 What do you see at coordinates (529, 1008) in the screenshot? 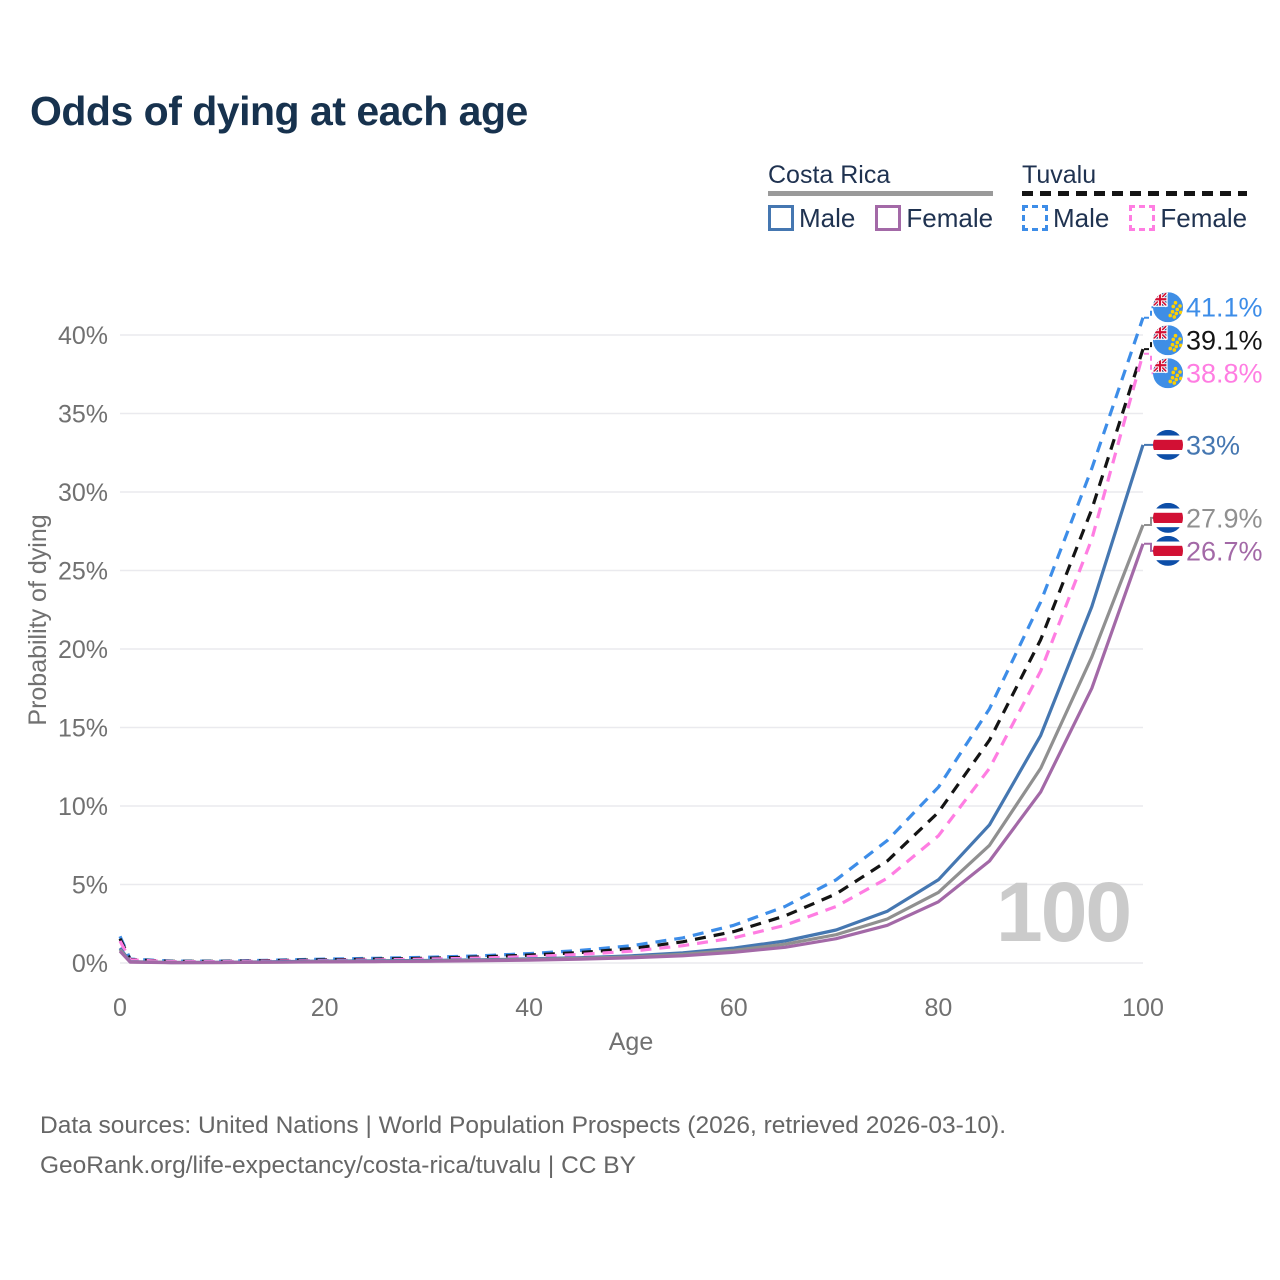
I see `x-tick-label: 40` at bounding box center [529, 1008].